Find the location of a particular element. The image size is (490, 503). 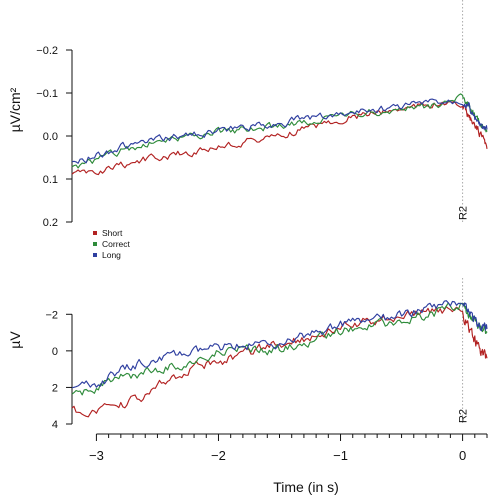

top-trace-short is located at coordinates (279, 138).